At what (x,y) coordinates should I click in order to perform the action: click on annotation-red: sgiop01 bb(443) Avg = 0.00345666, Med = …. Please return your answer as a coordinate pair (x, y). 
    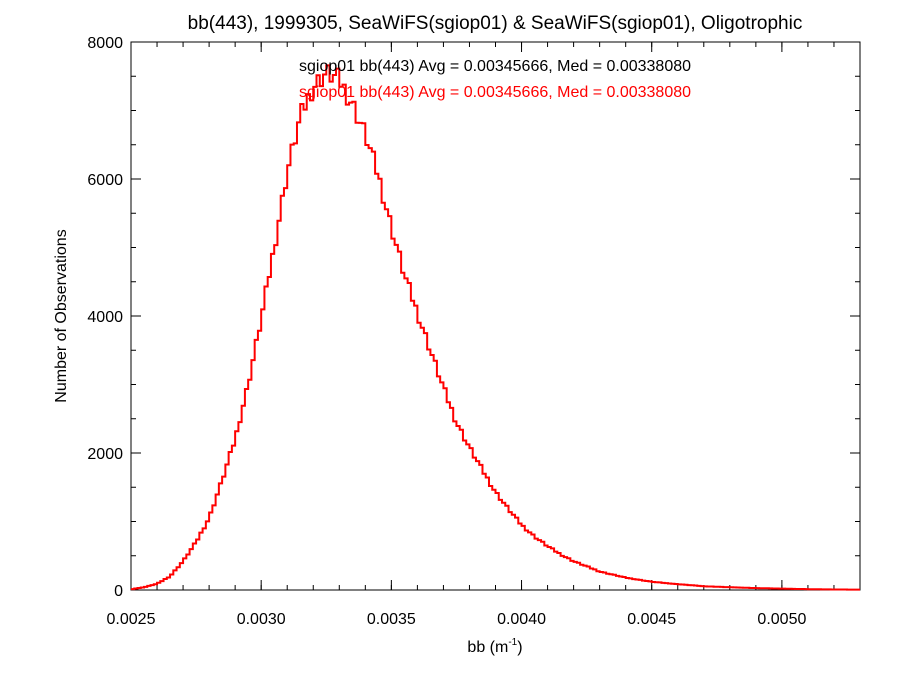
    Looking at the image, I should click on (495, 92).